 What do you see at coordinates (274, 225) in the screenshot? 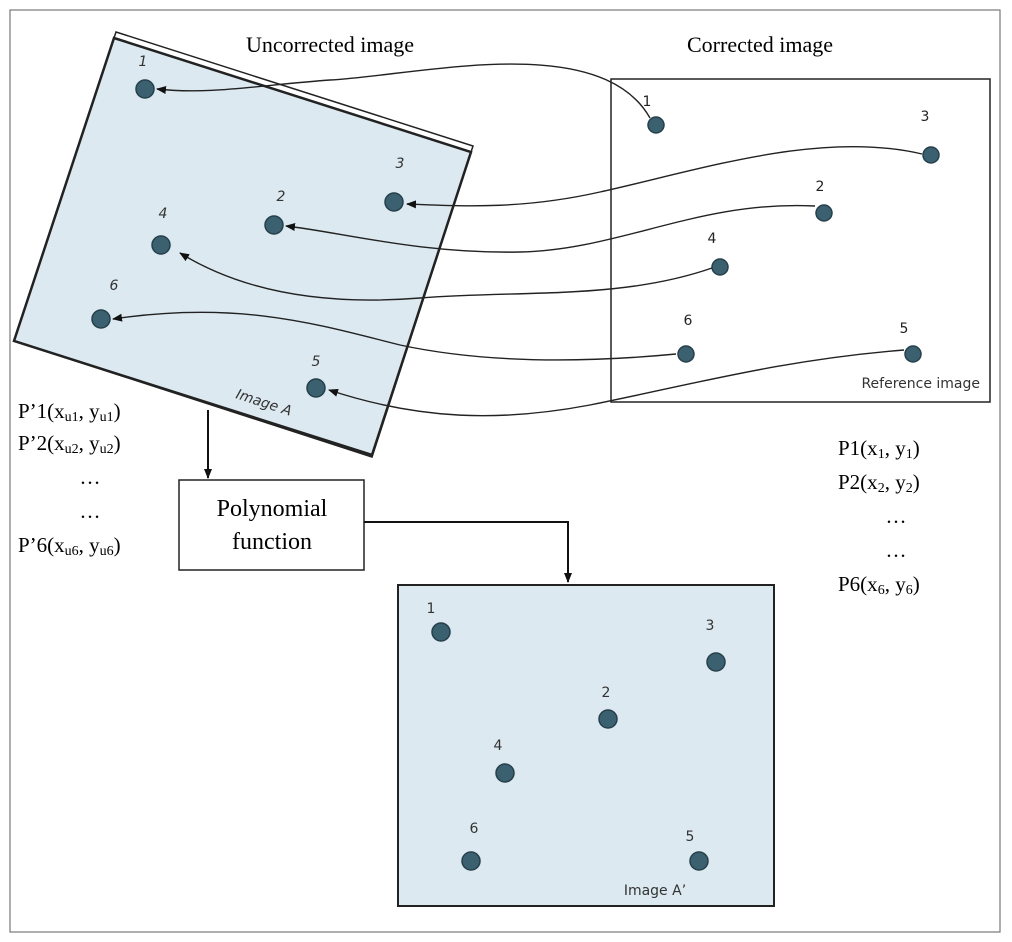
I see `image-a-point-2-marker` at bounding box center [274, 225].